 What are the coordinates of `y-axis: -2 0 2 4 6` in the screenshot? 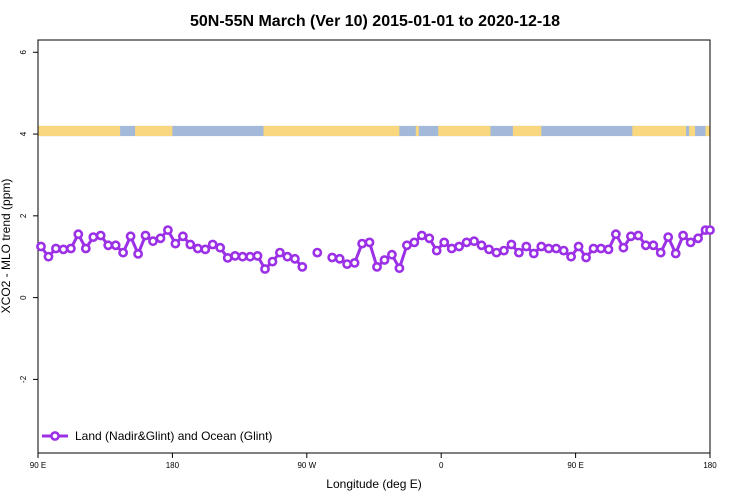 It's located at (28, 216).